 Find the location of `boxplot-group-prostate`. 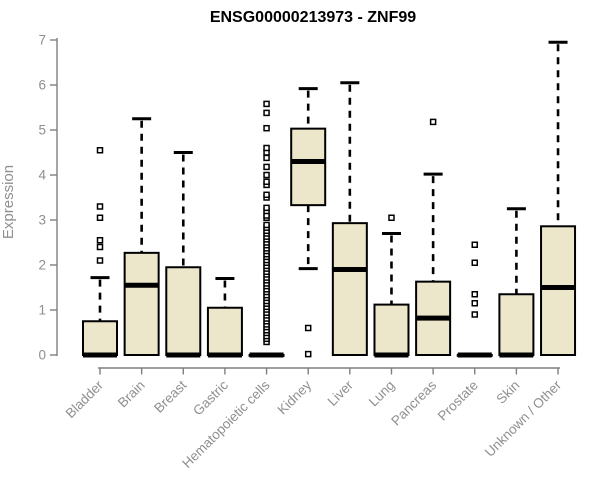

boxplot-group-prostate is located at coordinates (474, 299).